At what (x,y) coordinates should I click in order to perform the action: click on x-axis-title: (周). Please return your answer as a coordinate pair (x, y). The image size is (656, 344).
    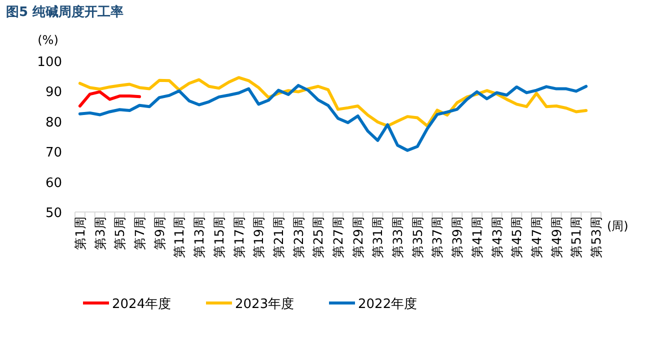
    Looking at the image, I should click on (617, 226).